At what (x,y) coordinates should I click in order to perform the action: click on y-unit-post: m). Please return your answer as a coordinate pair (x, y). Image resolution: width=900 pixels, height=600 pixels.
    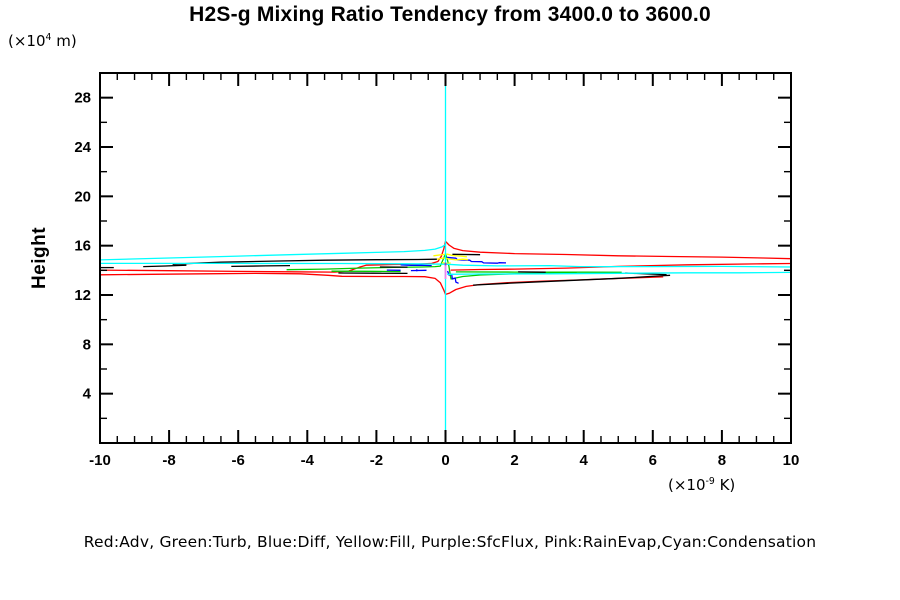
    Looking at the image, I should click on (64, 41).